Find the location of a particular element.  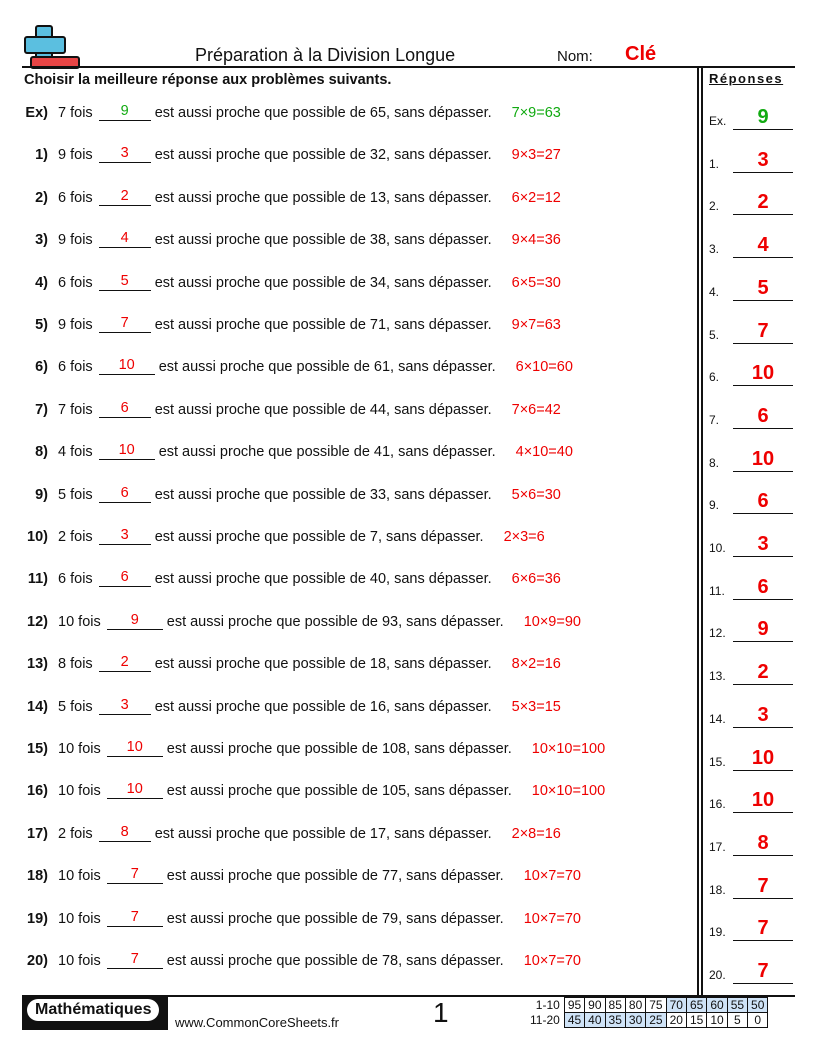

answer-key-number: 20. is located at coordinates (717, 975).